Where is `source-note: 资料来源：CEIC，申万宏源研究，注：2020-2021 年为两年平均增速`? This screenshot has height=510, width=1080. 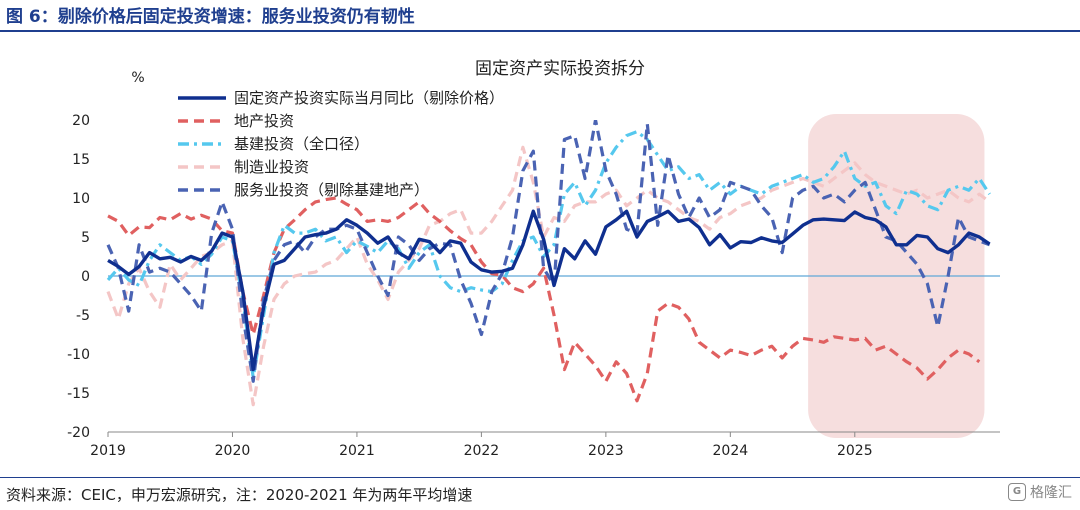
source-note: 资料来源：CEIC，申万宏源研究，注：2020-2021 年为两年平均增速 is located at coordinates (239, 495).